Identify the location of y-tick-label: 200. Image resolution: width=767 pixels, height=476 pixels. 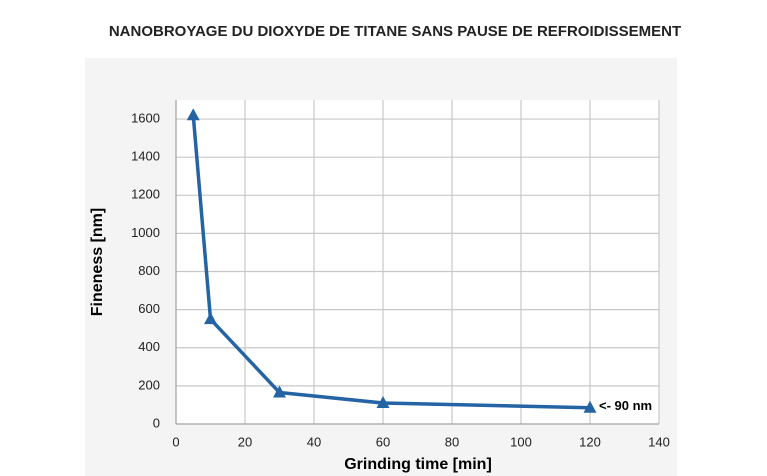
(149, 384).